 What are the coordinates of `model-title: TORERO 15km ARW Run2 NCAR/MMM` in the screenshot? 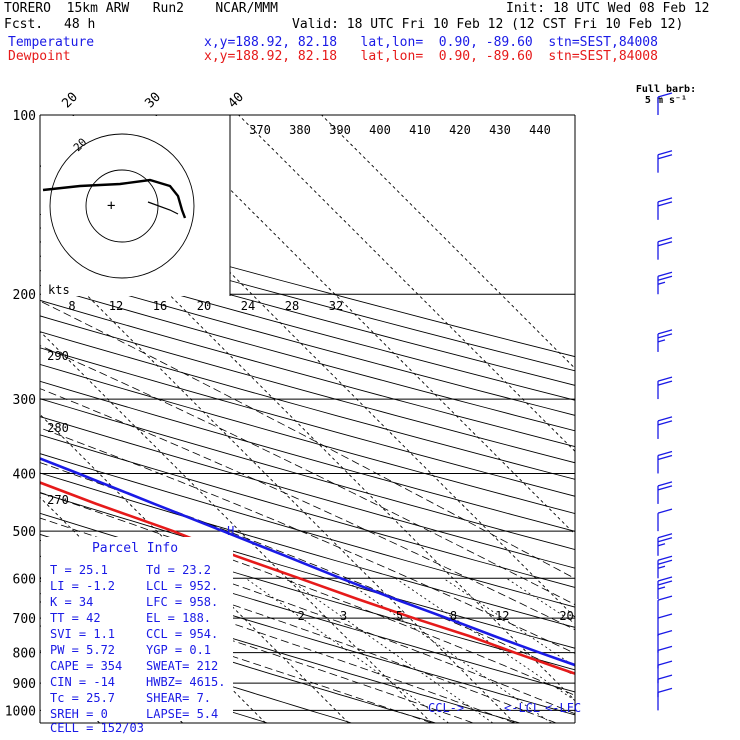 It's located at (141, 8).